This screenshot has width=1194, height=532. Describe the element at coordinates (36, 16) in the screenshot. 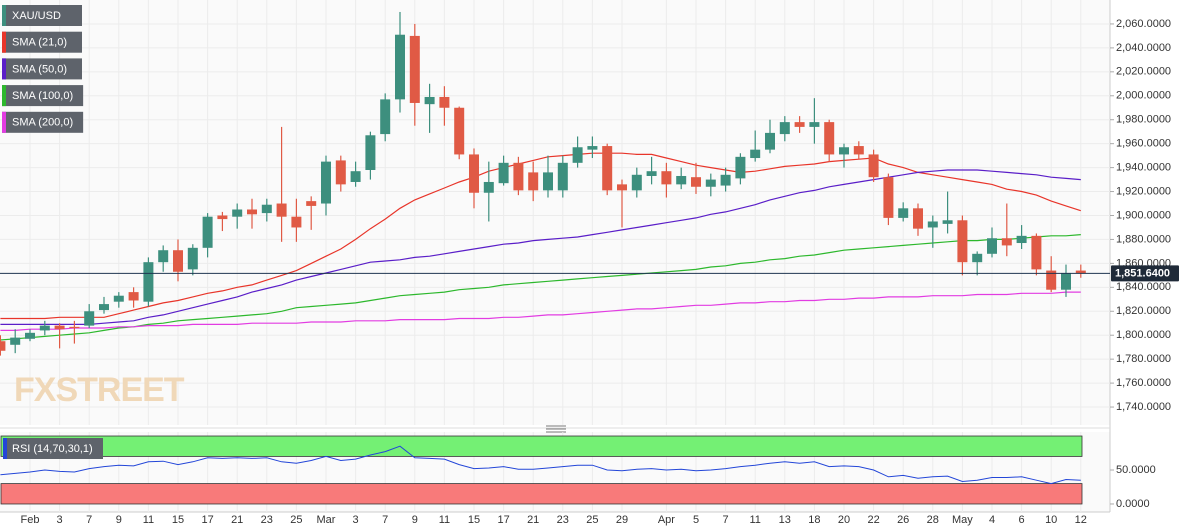

I see `legend-label: XAU/USD` at that location.